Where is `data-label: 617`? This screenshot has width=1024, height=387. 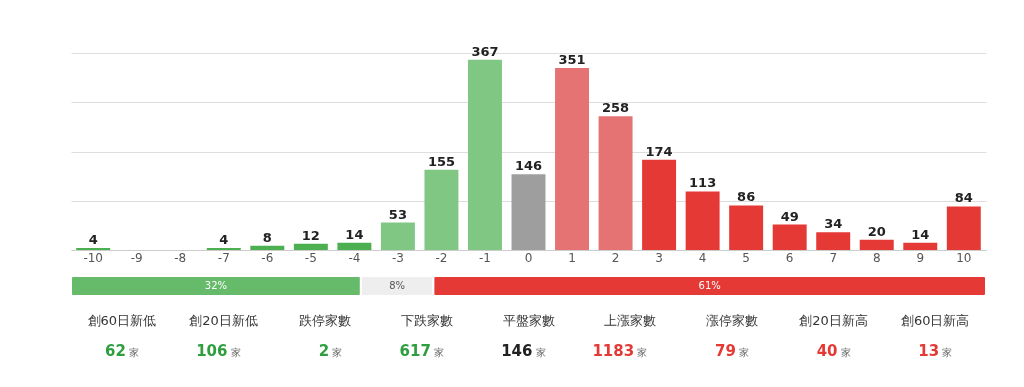 data-label: 617 is located at coordinates (415, 351).